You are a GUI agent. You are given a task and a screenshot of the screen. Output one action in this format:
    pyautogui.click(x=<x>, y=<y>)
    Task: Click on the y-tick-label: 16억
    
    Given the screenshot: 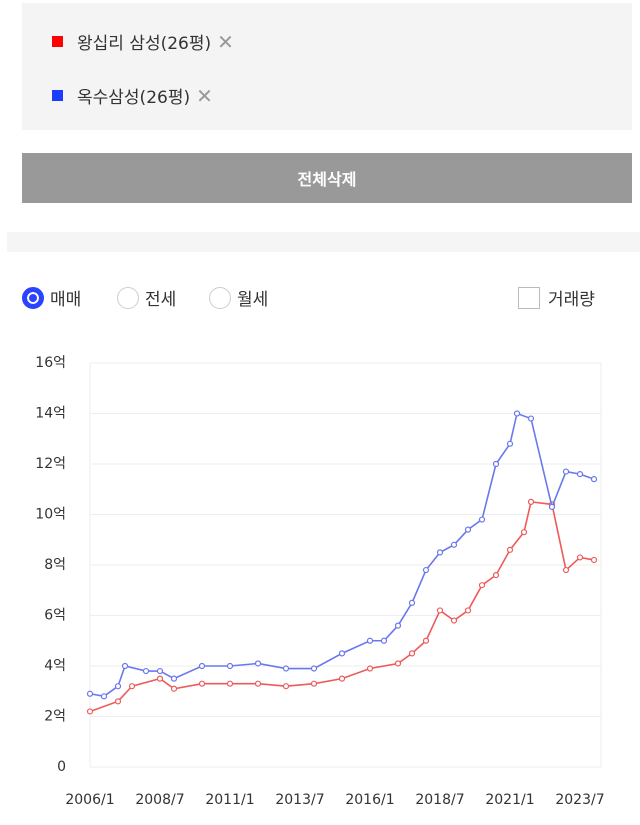 What is the action you would take?
    pyautogui.click(x=50, y=363)
    